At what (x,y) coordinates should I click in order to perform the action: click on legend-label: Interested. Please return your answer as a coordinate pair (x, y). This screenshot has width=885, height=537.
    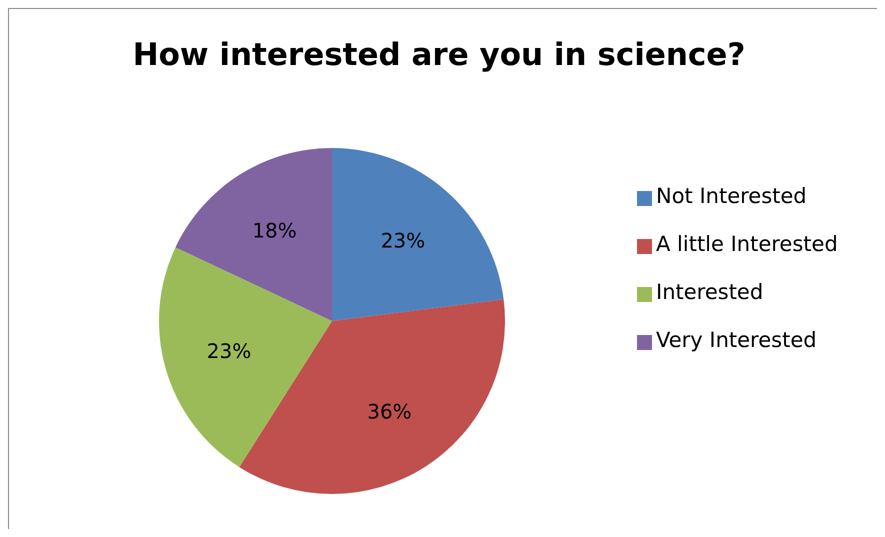
    Looking at the image, I should click on (710, 292).